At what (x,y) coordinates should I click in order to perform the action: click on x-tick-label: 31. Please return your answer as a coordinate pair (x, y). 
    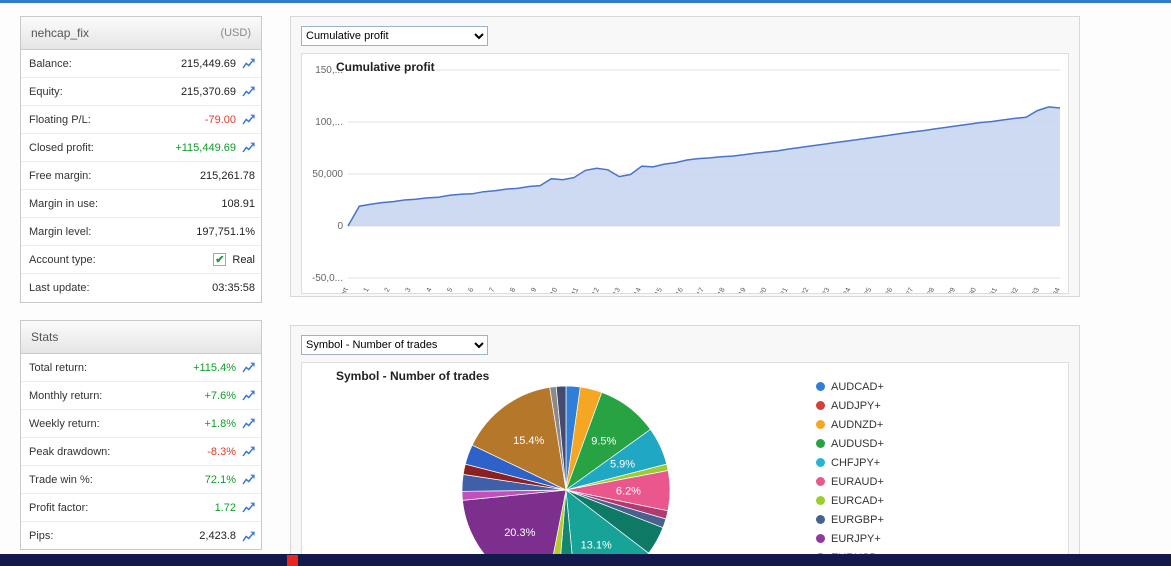
    Looking at the image, I should click on (994, 290).